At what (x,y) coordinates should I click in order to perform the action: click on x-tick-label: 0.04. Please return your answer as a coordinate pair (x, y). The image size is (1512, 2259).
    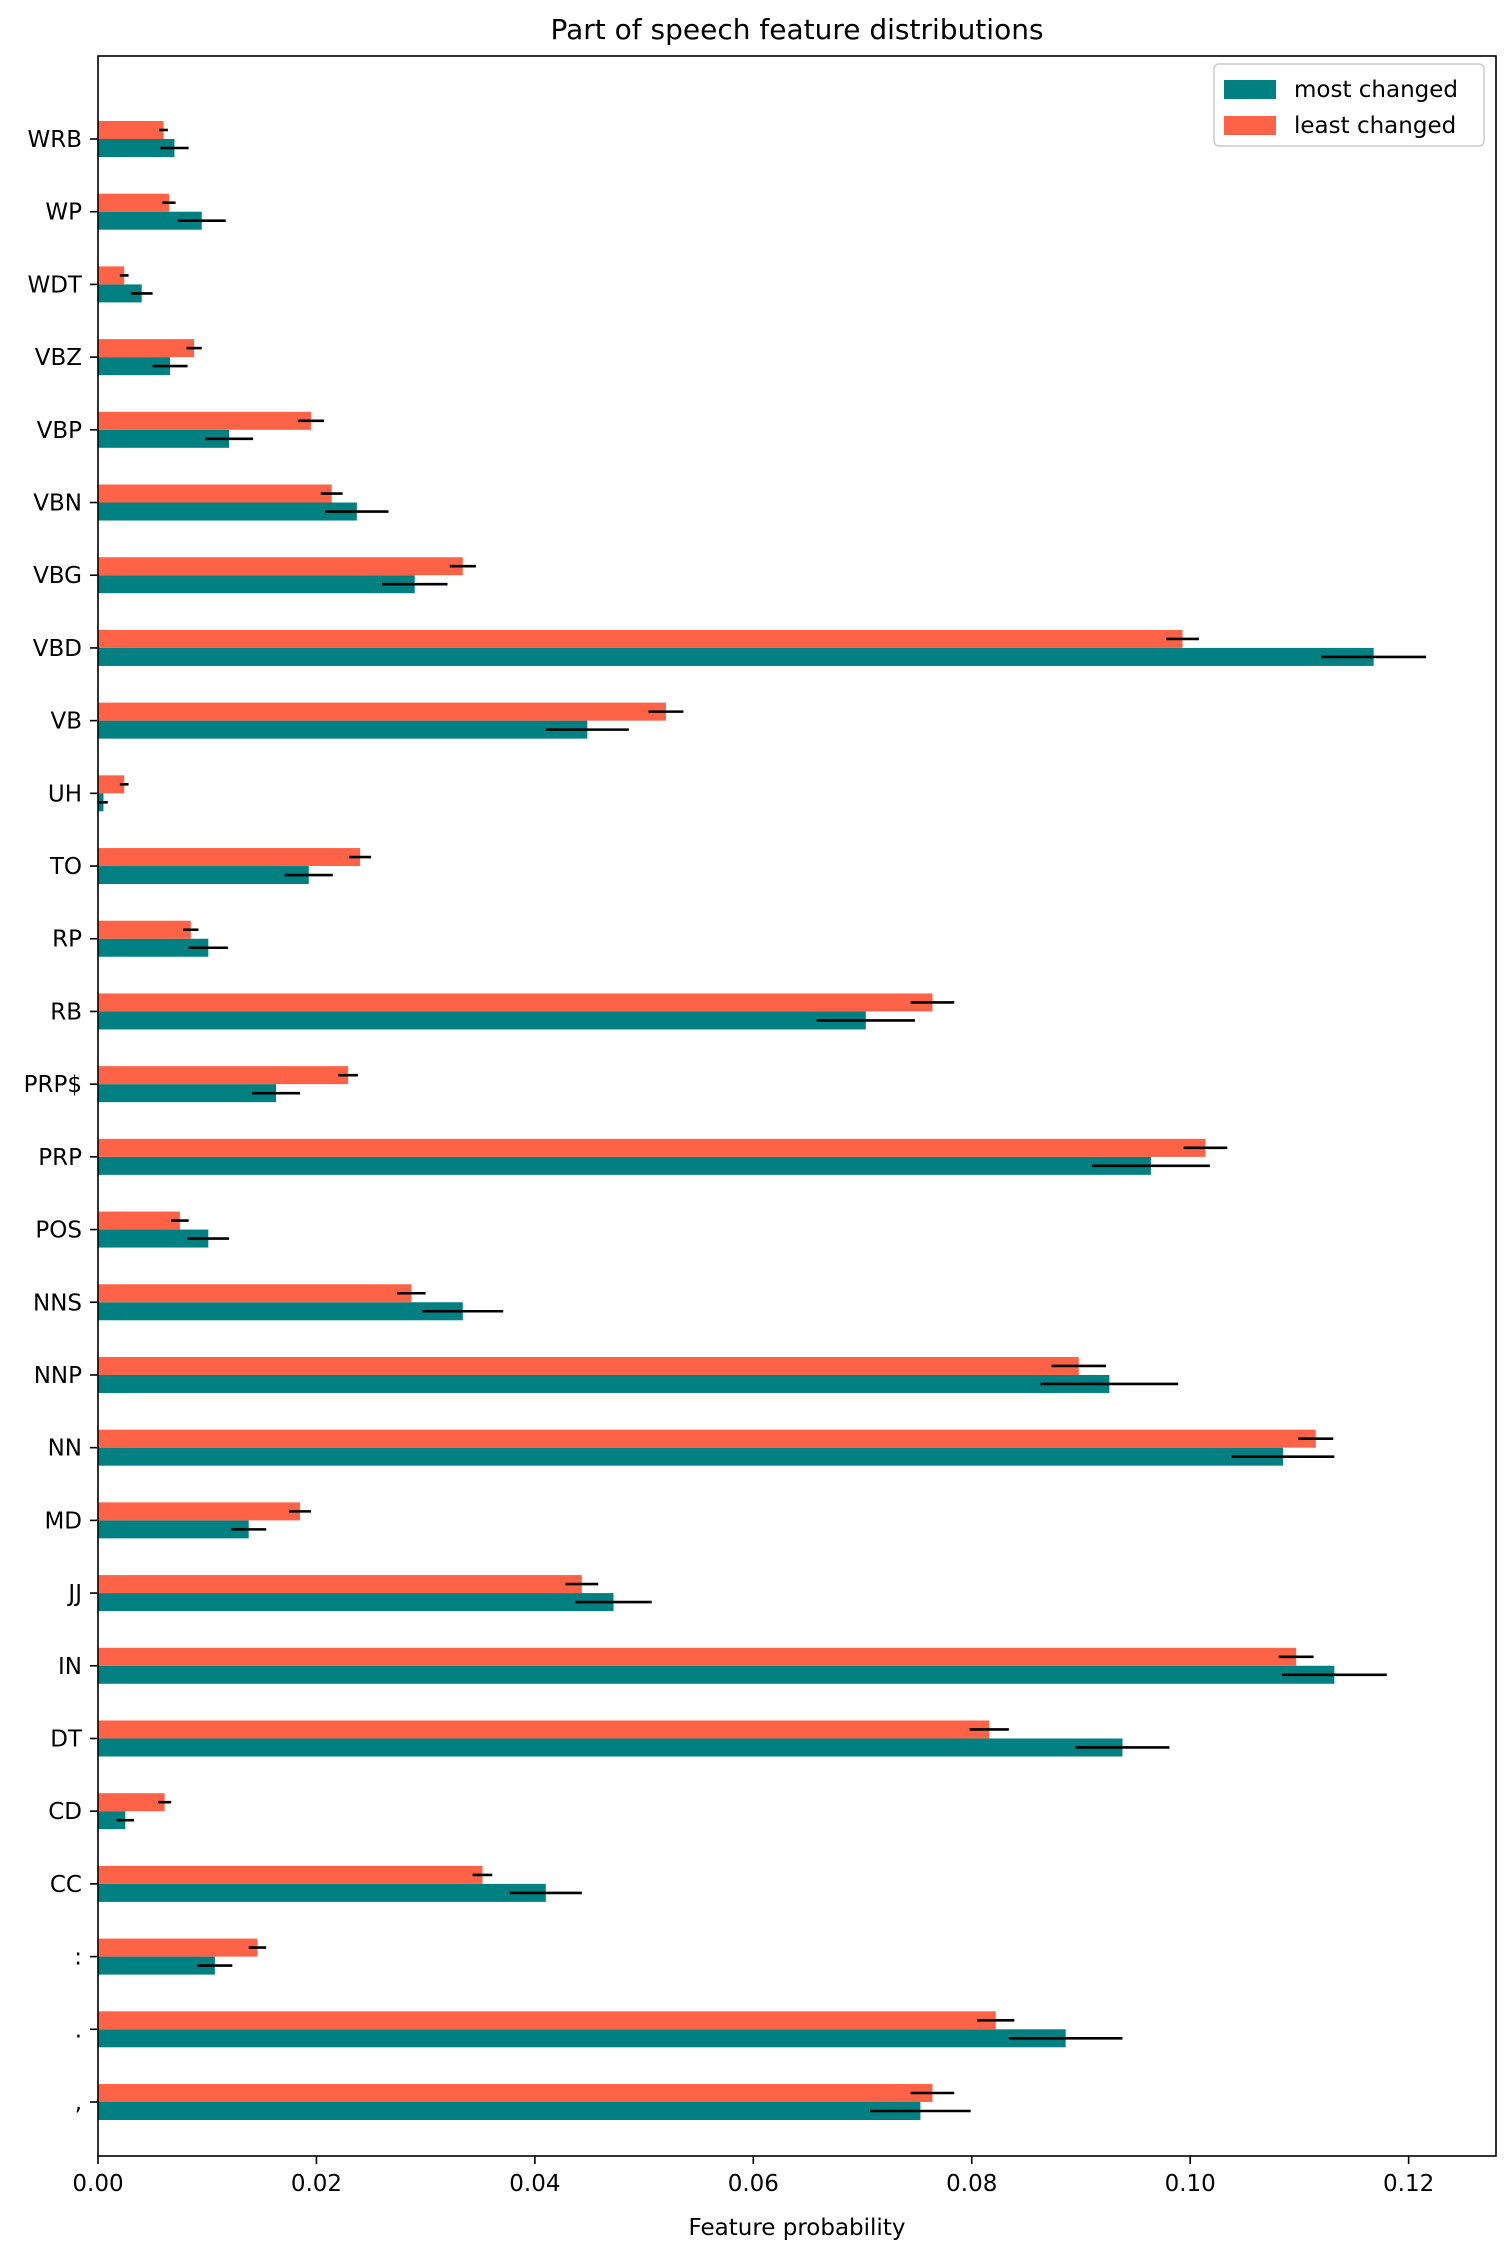
    Looking at the image, I should click on (534, 2184).